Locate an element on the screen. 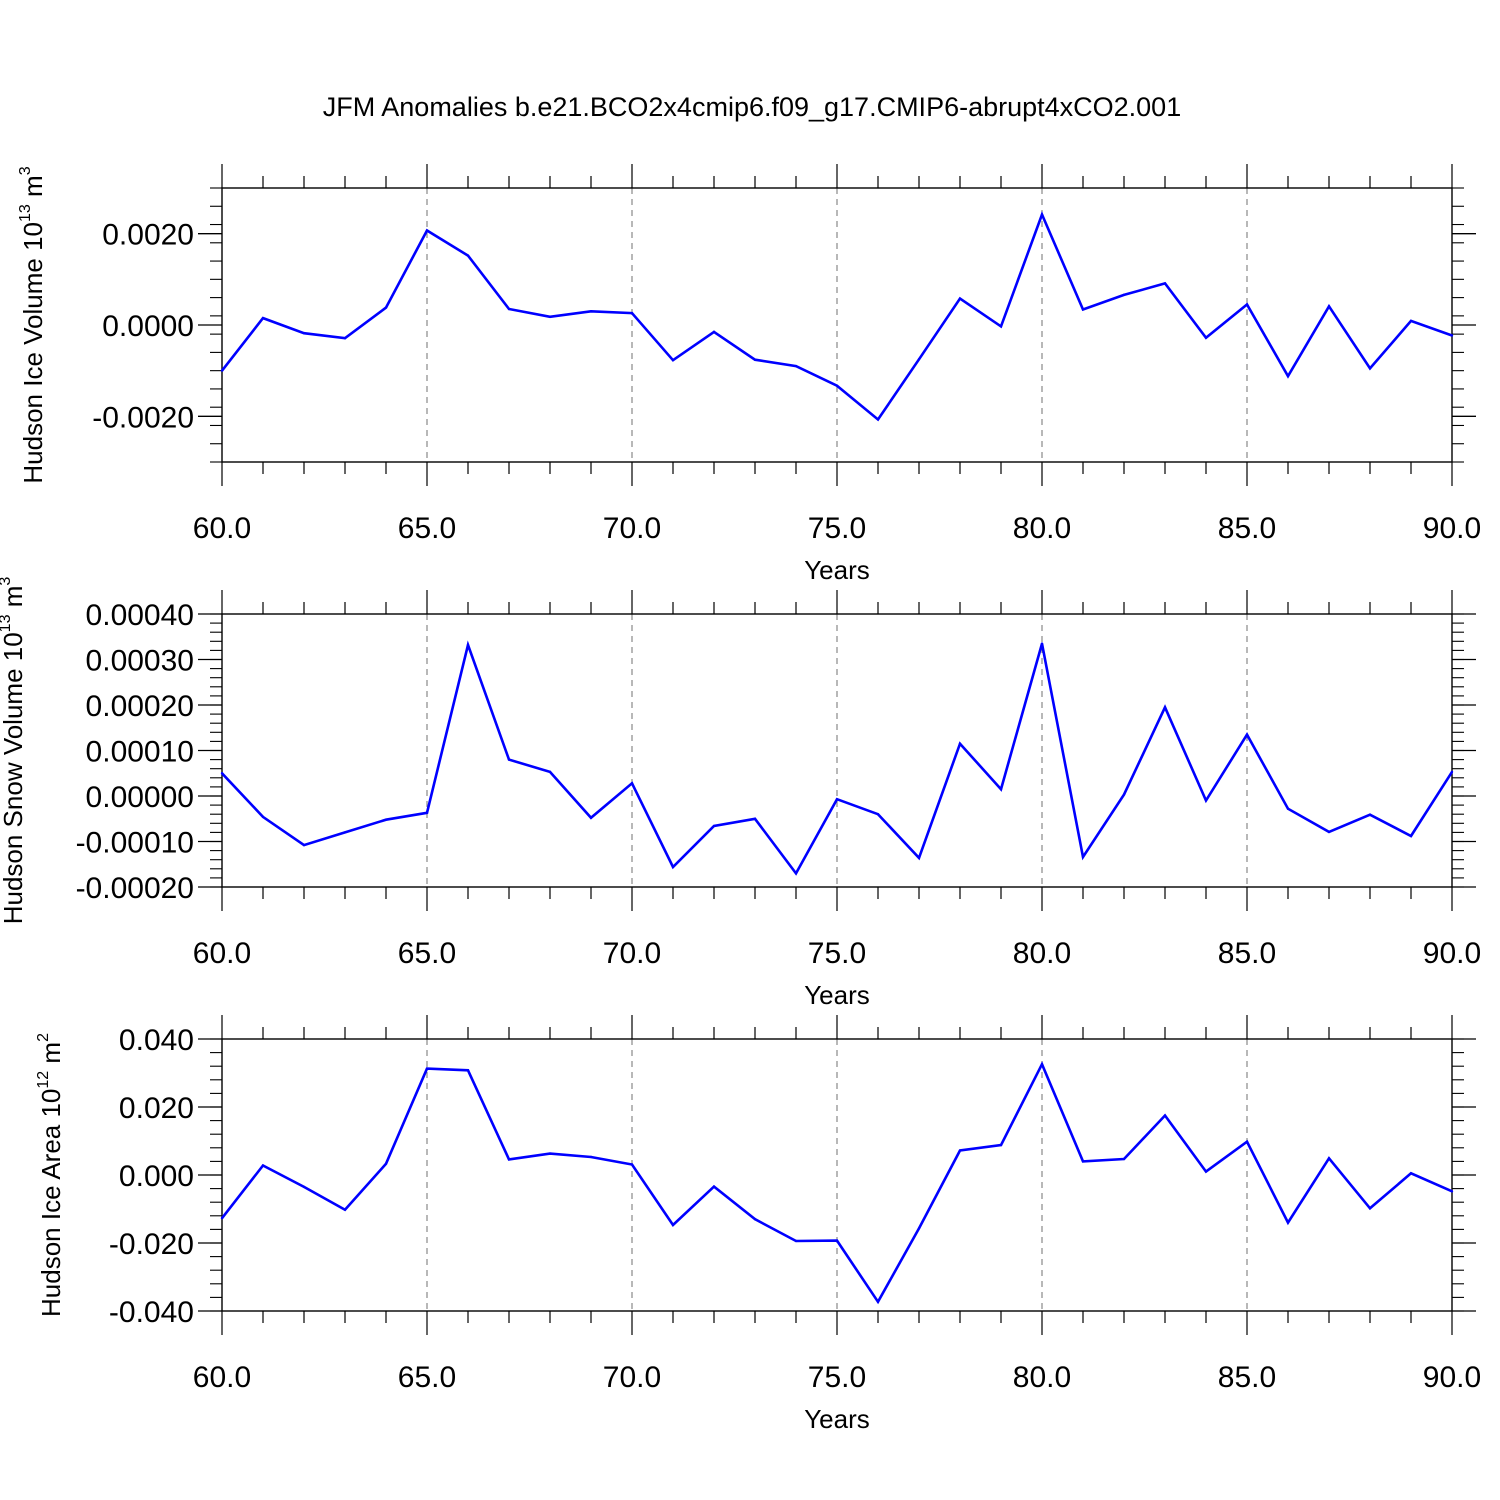 This screenshot has width=1500, height=1500. x-tick-label: 65.0 is located at coordinates (427, 953).